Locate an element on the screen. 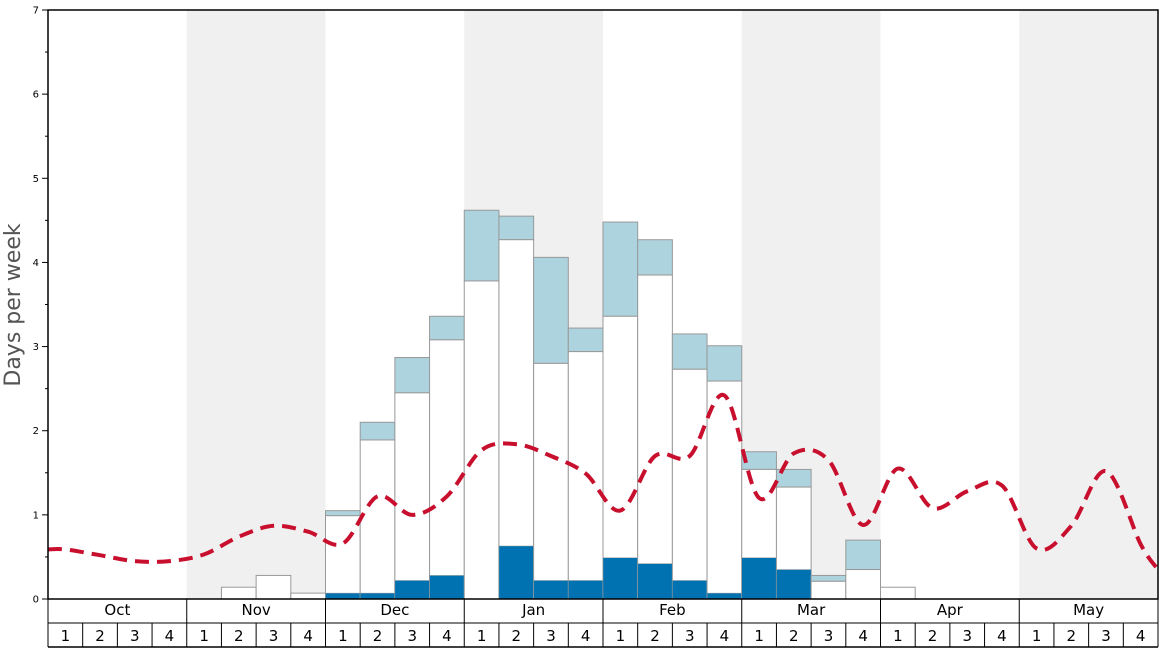 Image resolution: width=1168 pixels, height=648 pixels. x-axis-weeks: 1 2 3 4 1 2 3 4 1 2 3 4 1 2 3 4 1 2 3 4 1 2 3 4 1 2 3 4 1 2 3 4 is located at coordinates (603, 635).